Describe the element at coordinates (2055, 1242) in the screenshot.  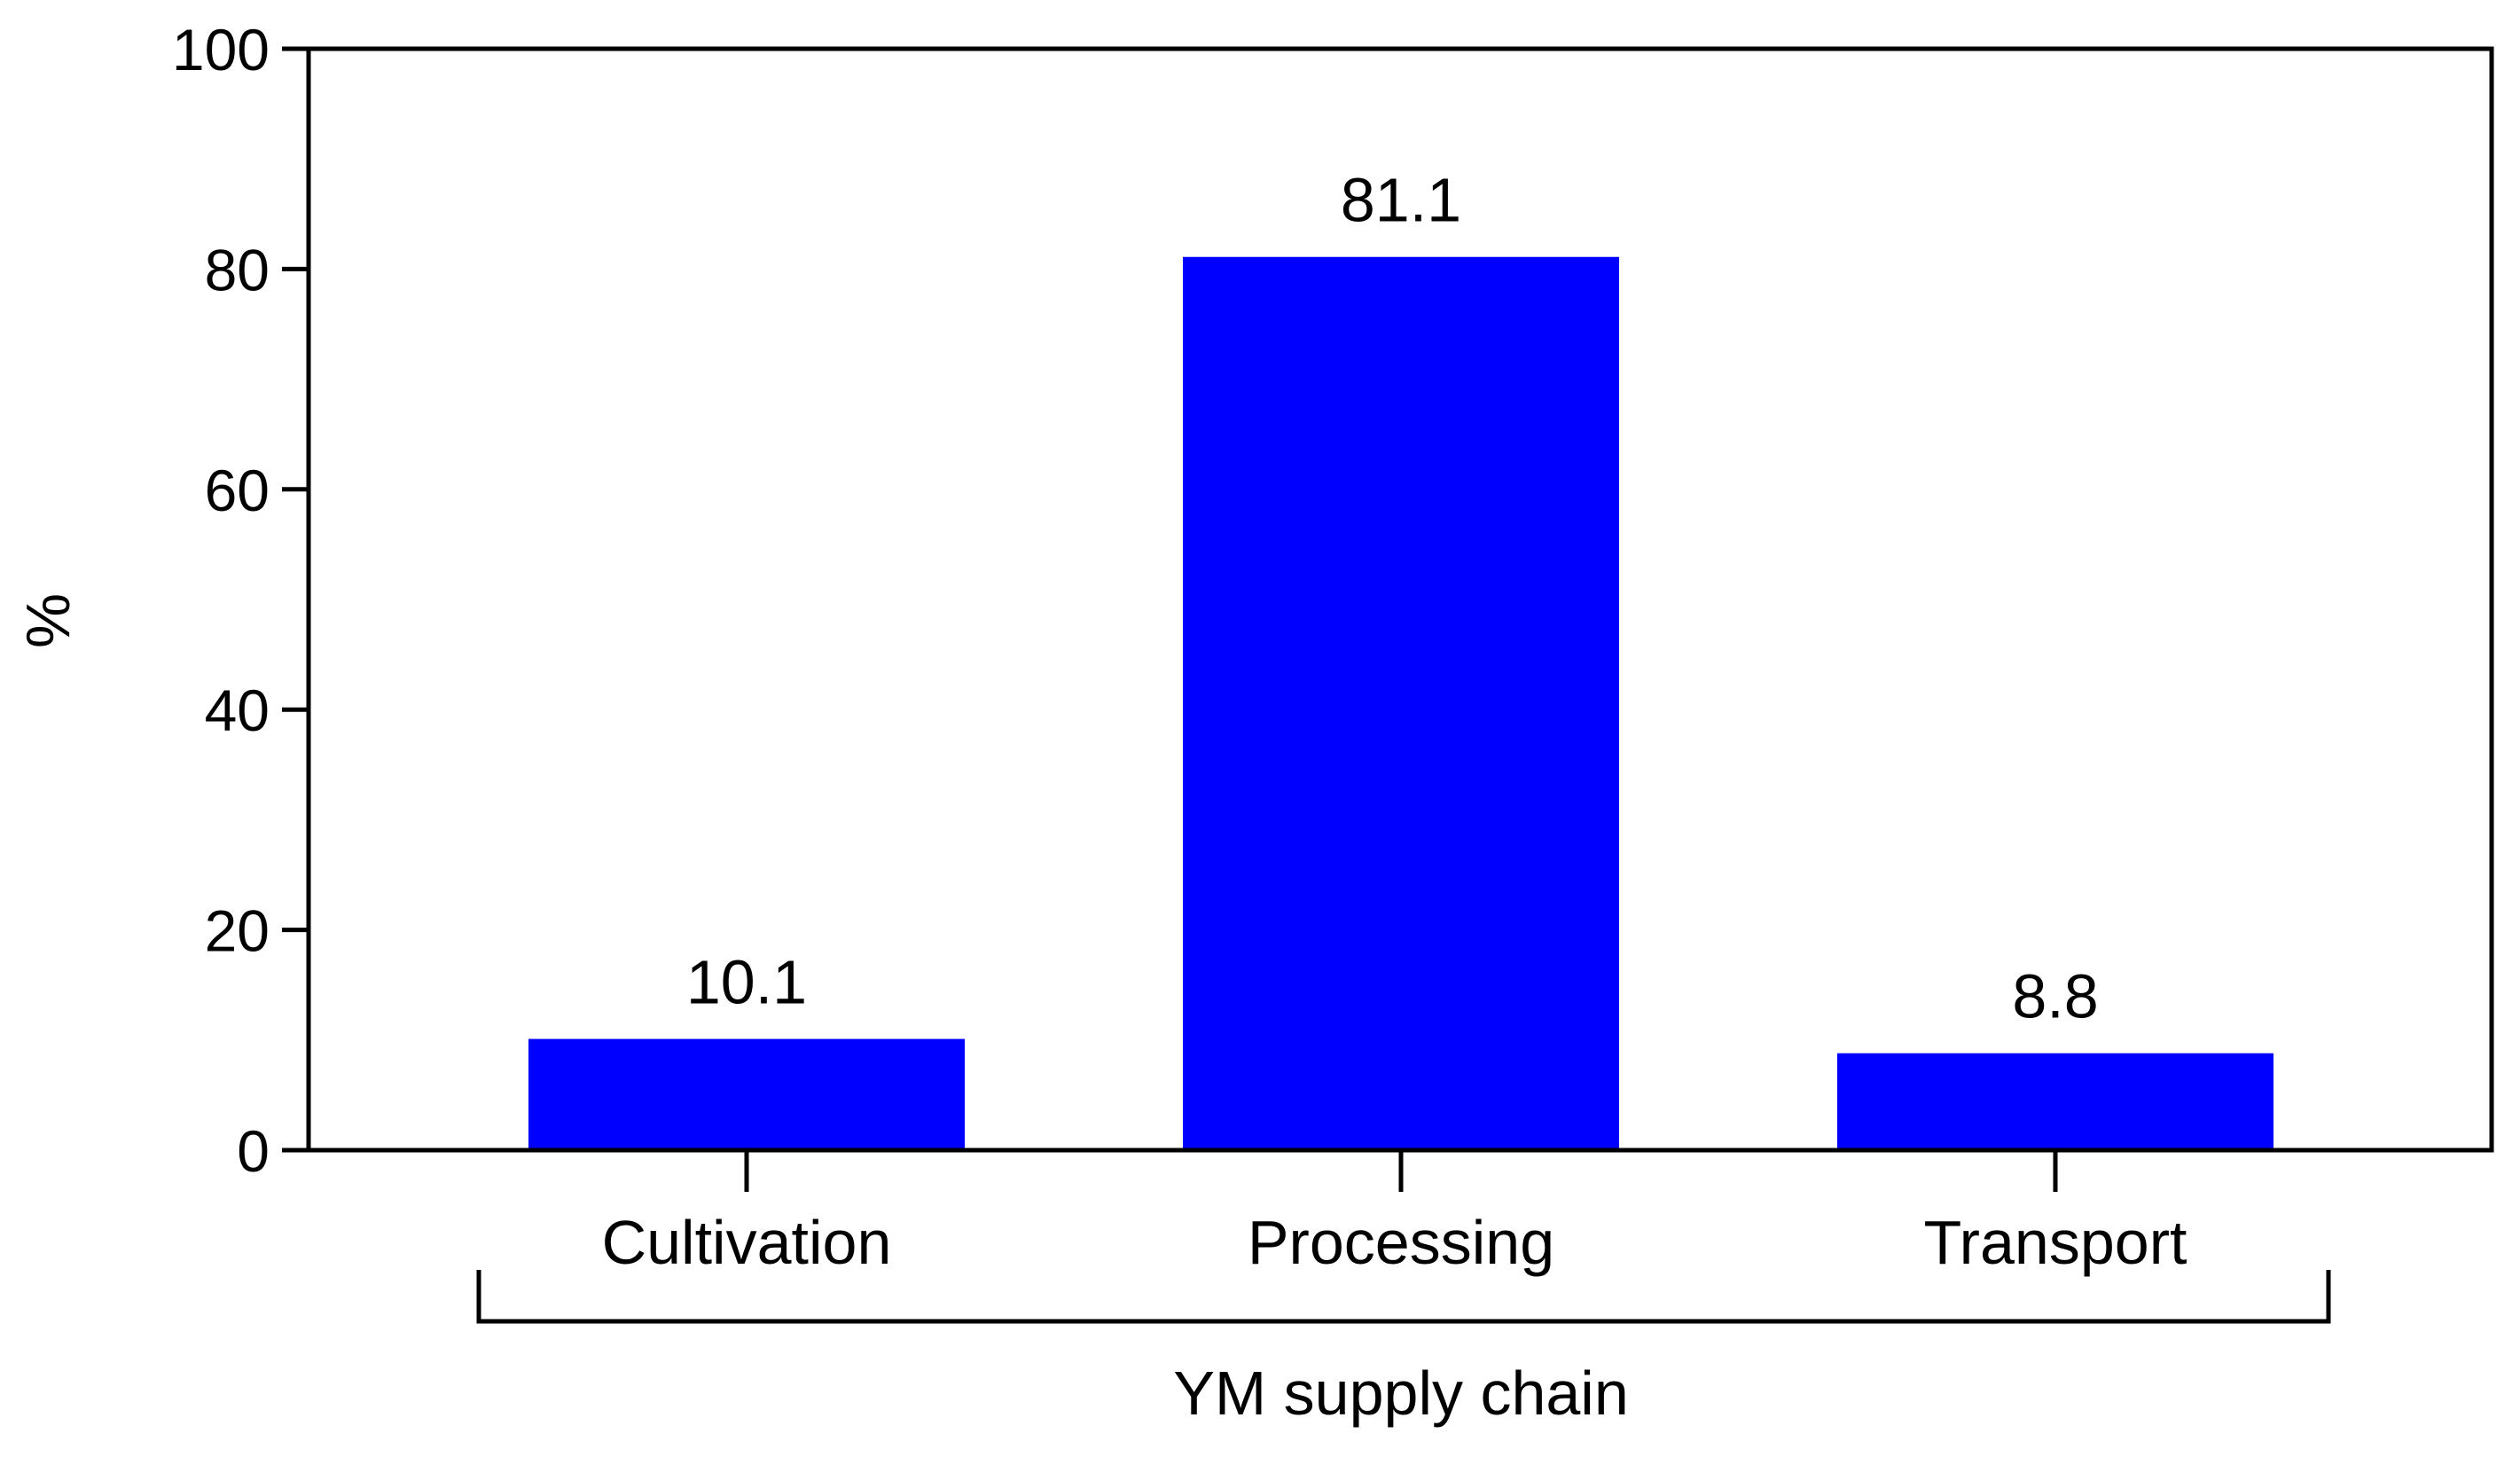
I see `x-tick-label: Transport` at that location.